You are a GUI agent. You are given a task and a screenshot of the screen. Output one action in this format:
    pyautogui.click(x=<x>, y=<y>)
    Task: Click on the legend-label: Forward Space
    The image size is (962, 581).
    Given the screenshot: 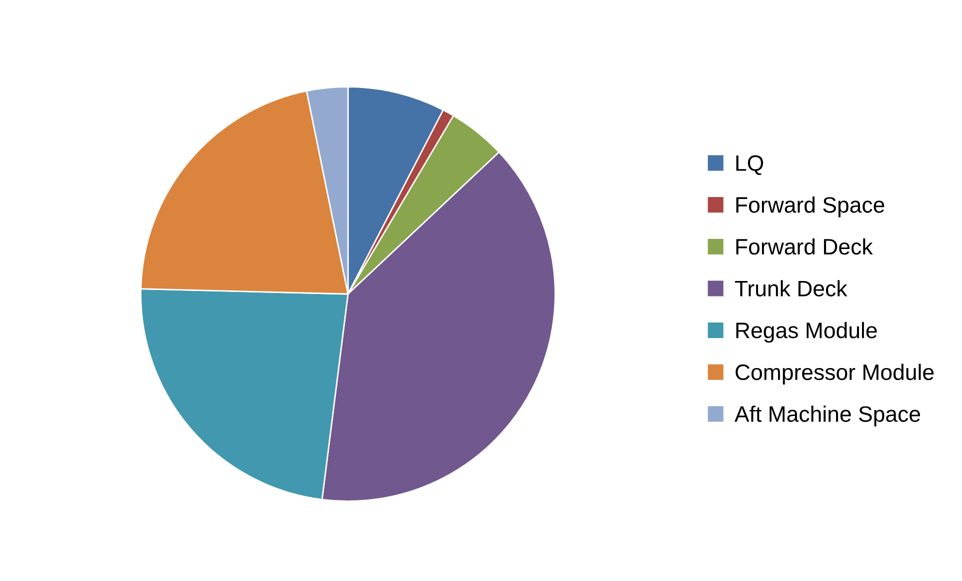 What is the action you would take?
    pyautogui.click(x=810, y=207)
    